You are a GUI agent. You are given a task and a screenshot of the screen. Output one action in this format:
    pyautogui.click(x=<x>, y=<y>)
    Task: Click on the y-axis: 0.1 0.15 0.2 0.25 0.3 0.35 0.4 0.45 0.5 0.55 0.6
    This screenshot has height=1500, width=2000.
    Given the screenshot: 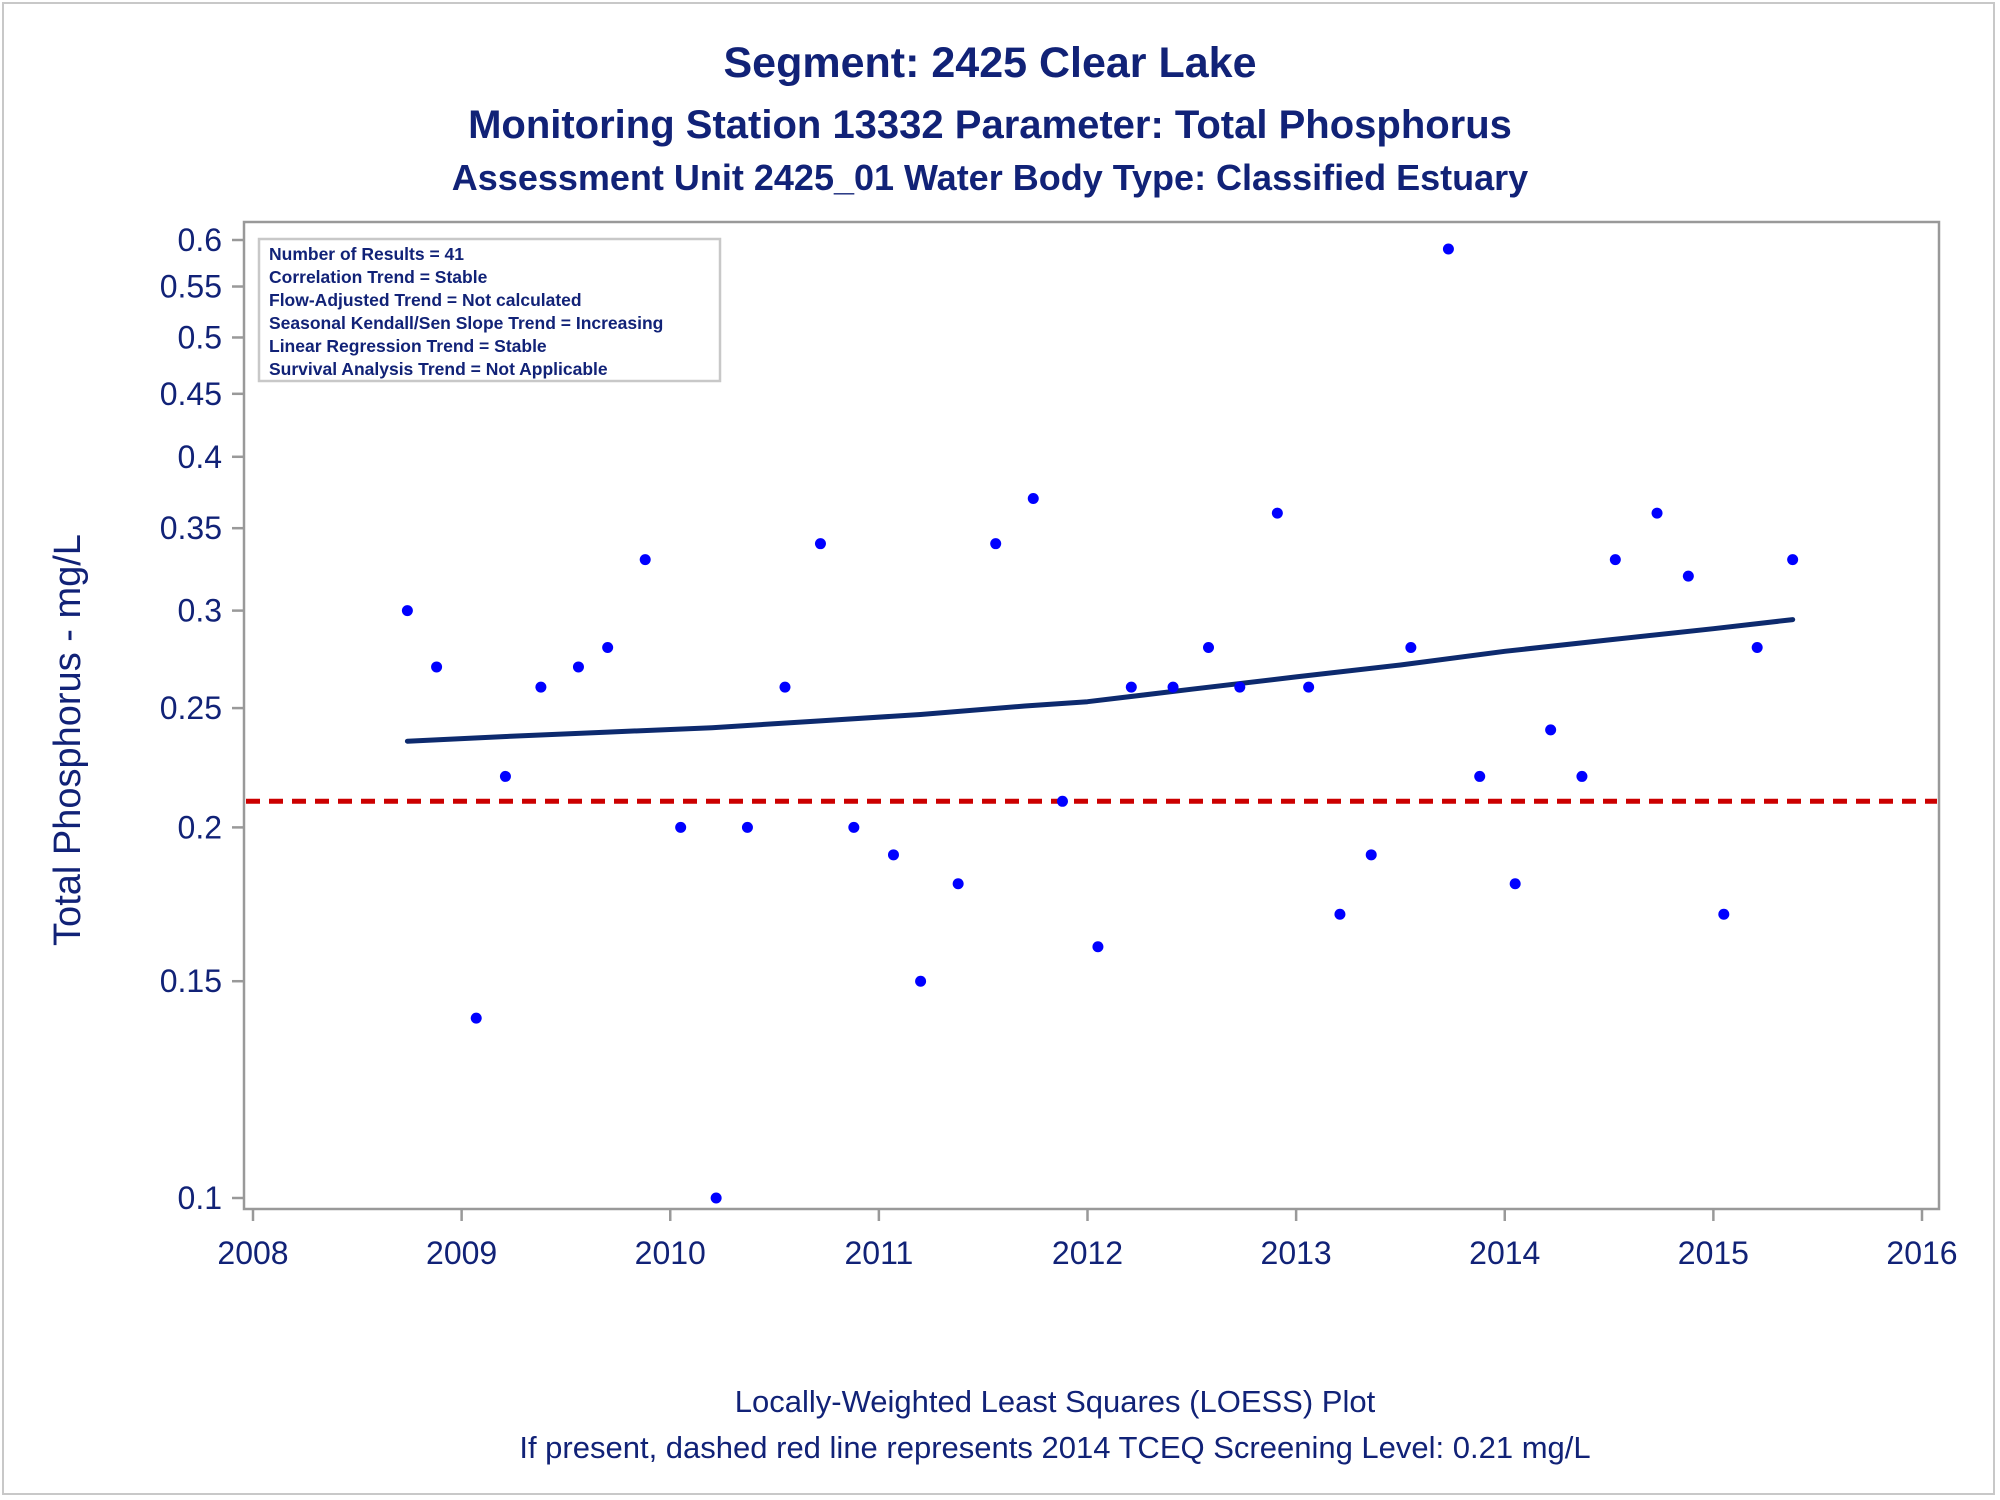 What is the action you would take?
    pyautogui.click(x=202, y=719)
    